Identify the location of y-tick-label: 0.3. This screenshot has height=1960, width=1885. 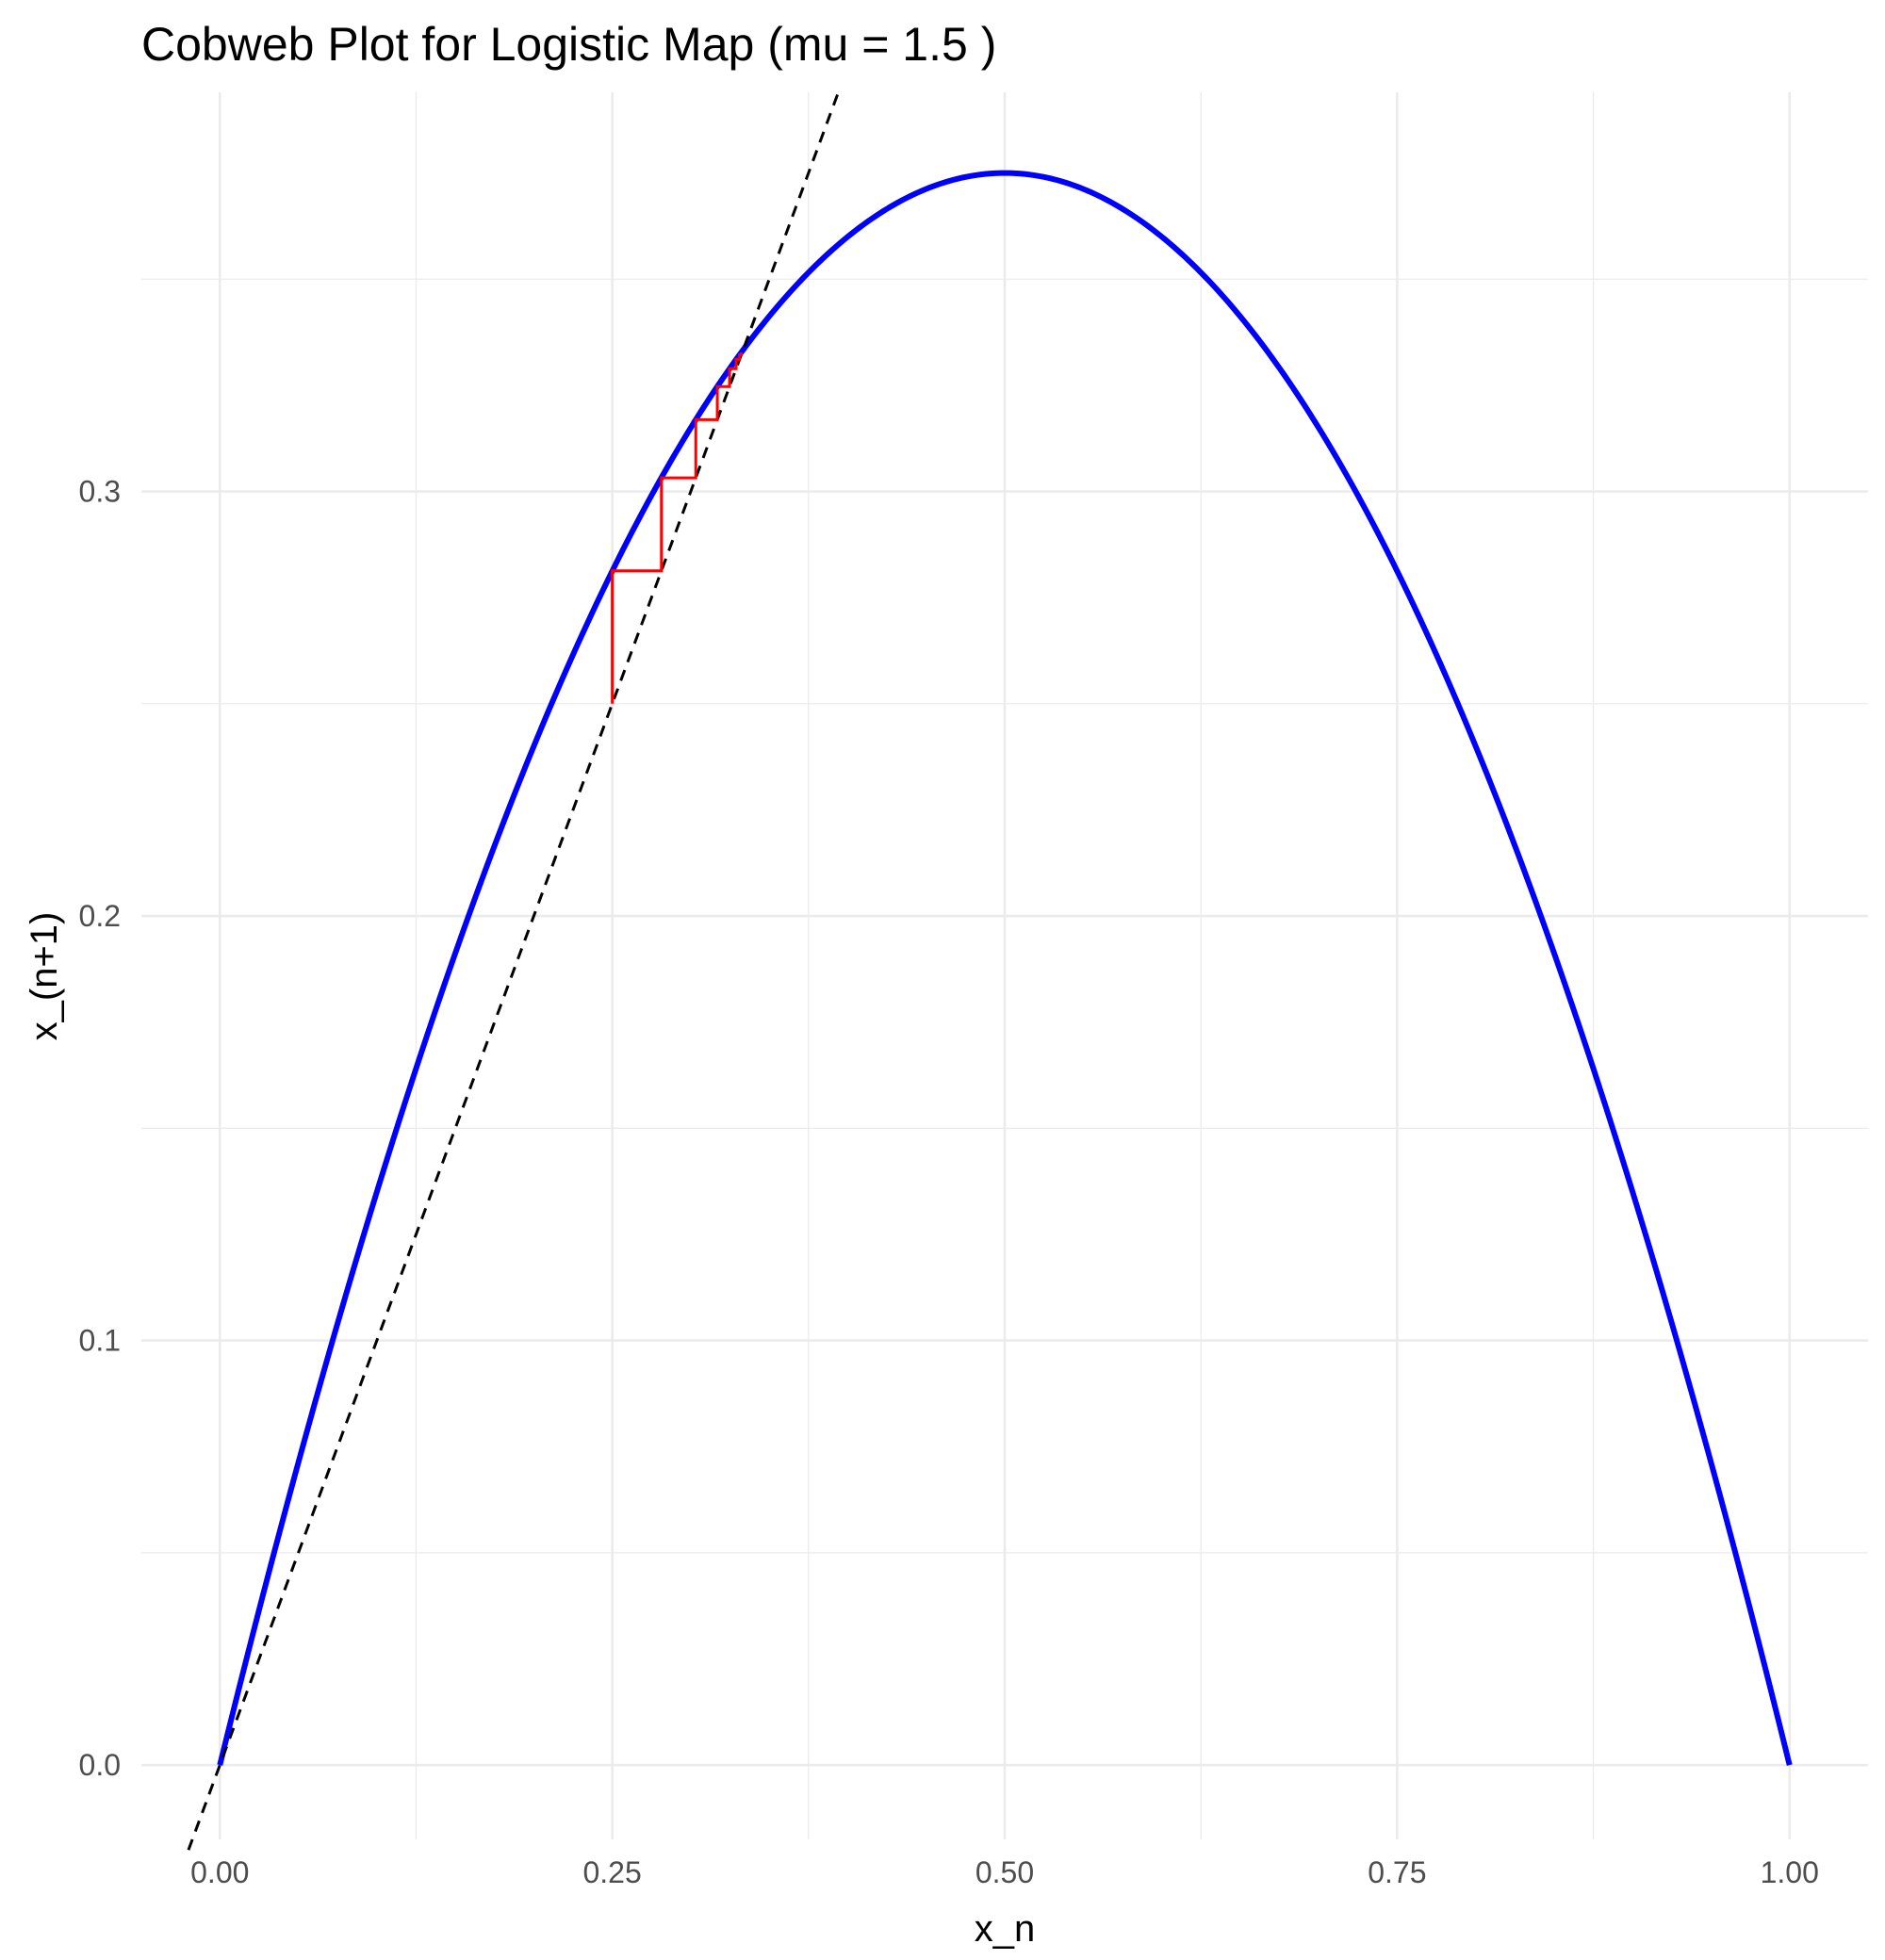
(100, 492).